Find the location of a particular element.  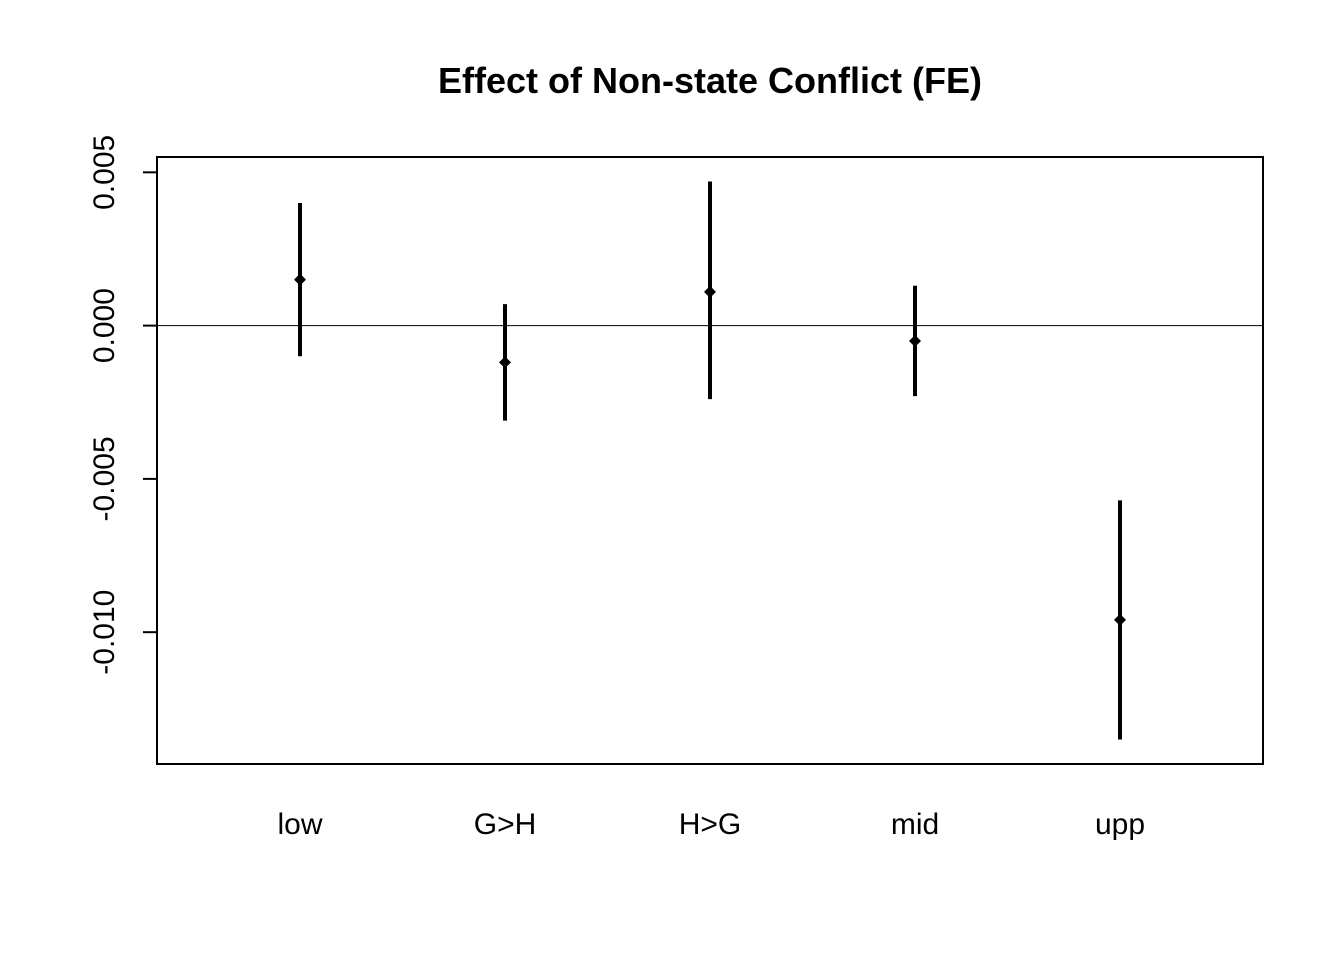

y-axis: 0.005 0.000 -0.005 -0.010 is located at coordinates (122, 405).